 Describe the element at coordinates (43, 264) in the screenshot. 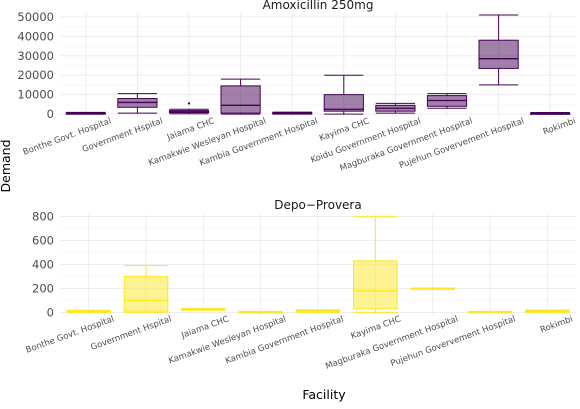

I see `y-tick-label: 400` at that location.